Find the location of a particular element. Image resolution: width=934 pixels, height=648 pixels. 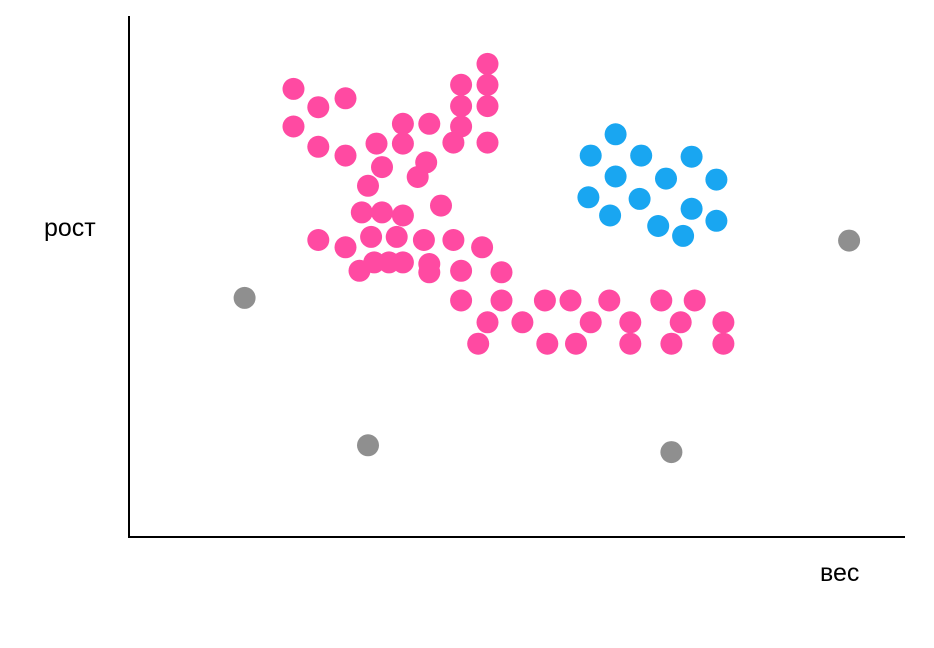

x-axis-label: вес is located at coordinates (840, 573).